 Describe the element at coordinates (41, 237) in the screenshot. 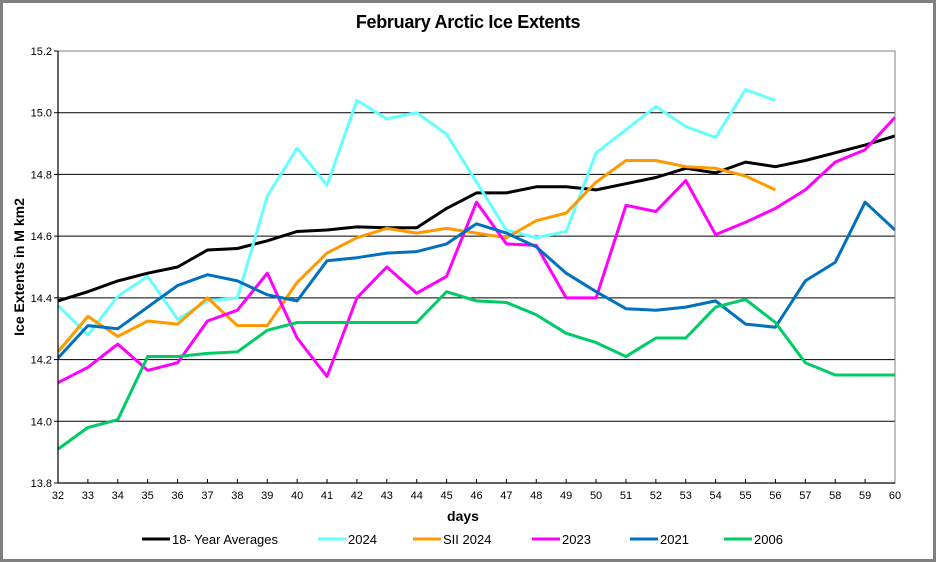

I see `y-tick-label: 14.6` at that location.